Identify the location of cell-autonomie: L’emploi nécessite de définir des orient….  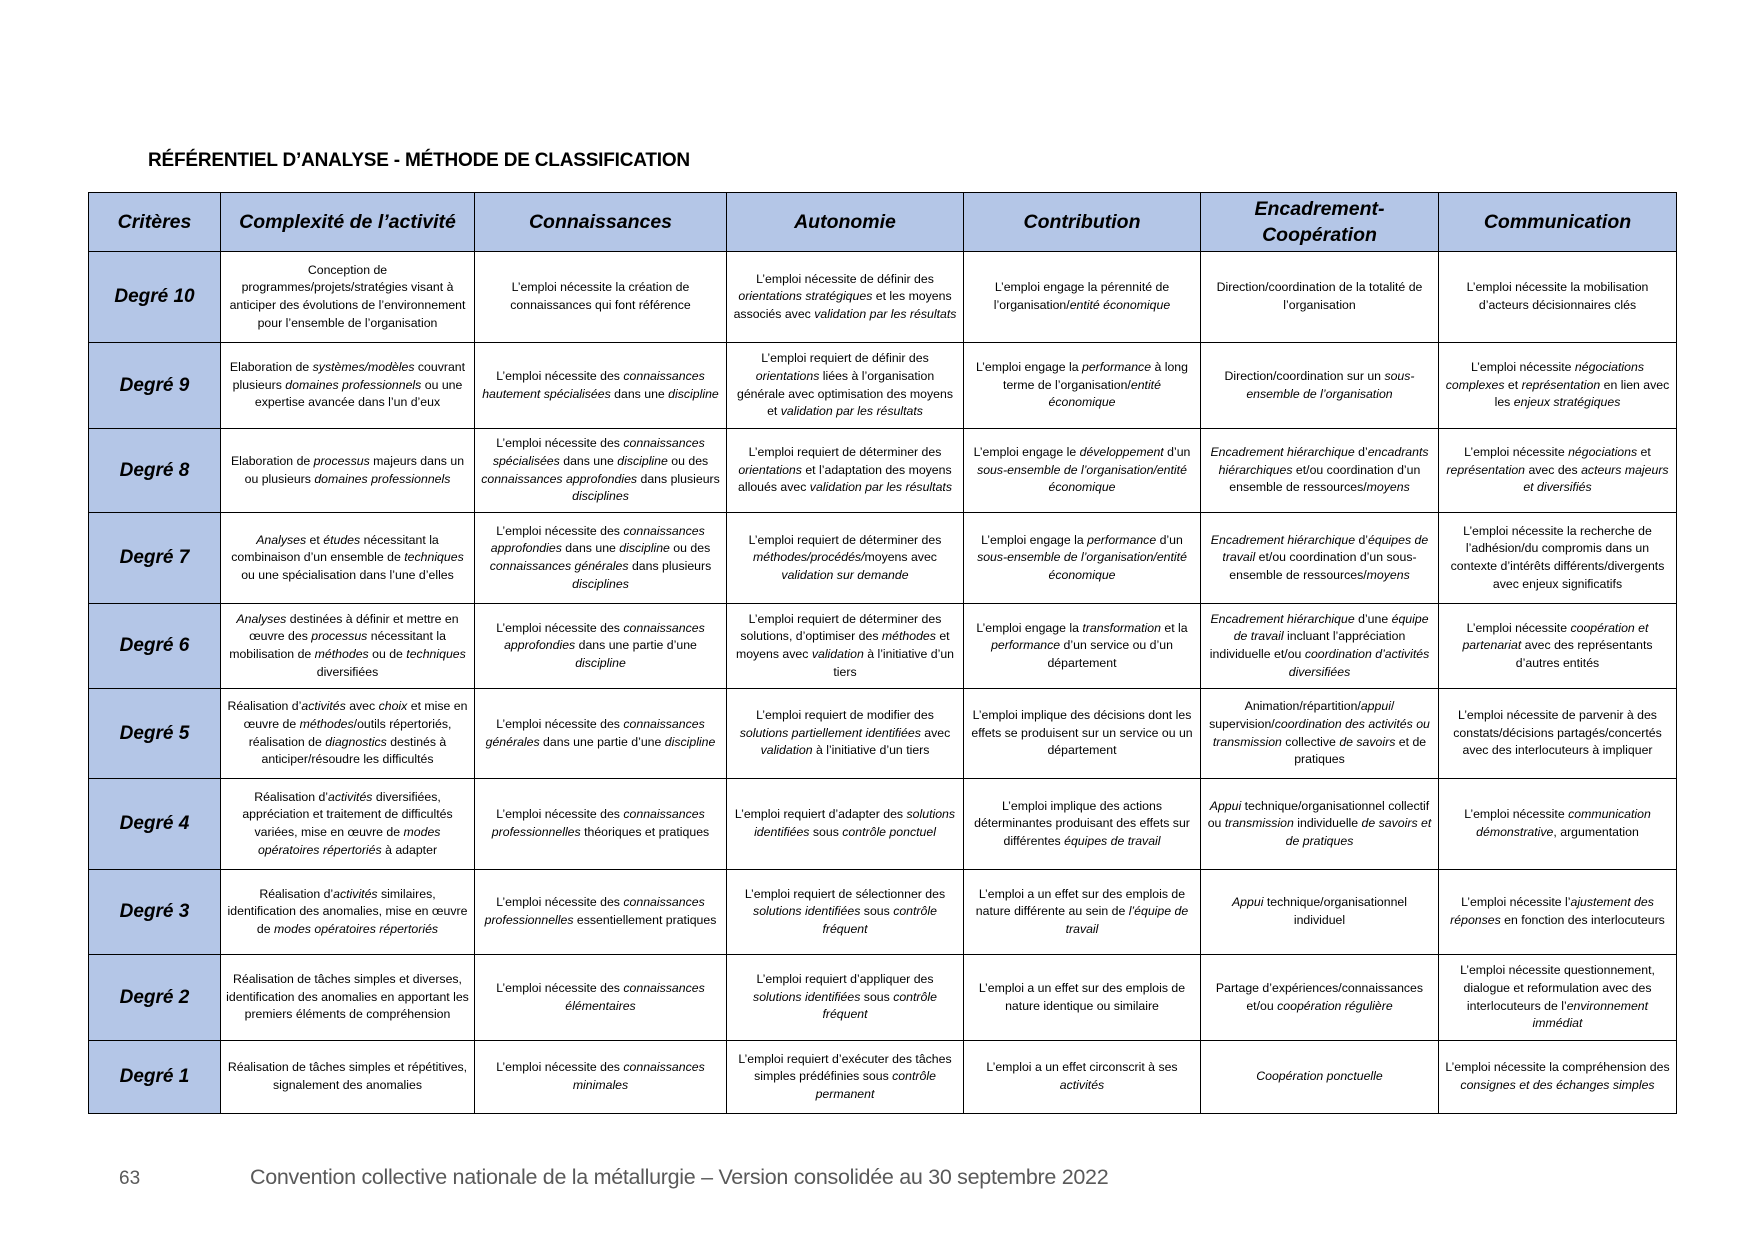
(845, 297).